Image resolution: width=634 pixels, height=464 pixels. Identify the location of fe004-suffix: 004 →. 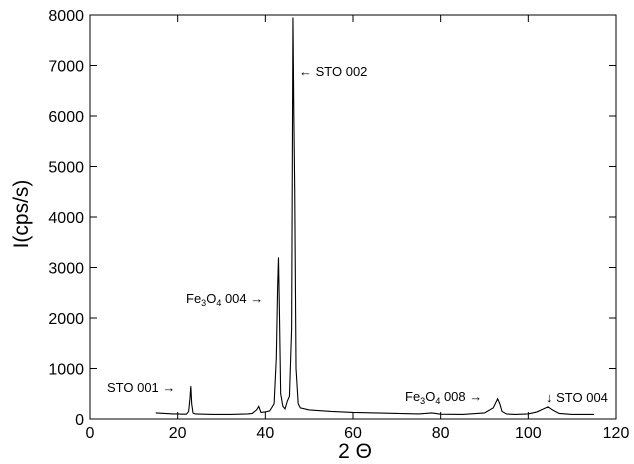
(242, 298).